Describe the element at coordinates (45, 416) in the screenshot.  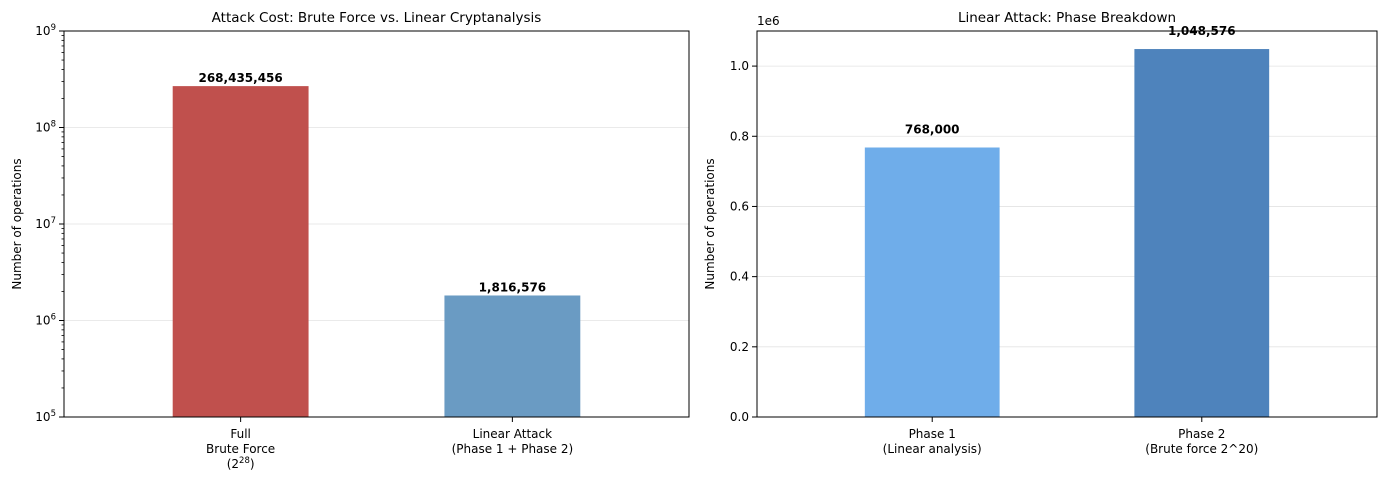
I see `y-tick-label: 10⁵` at that location.